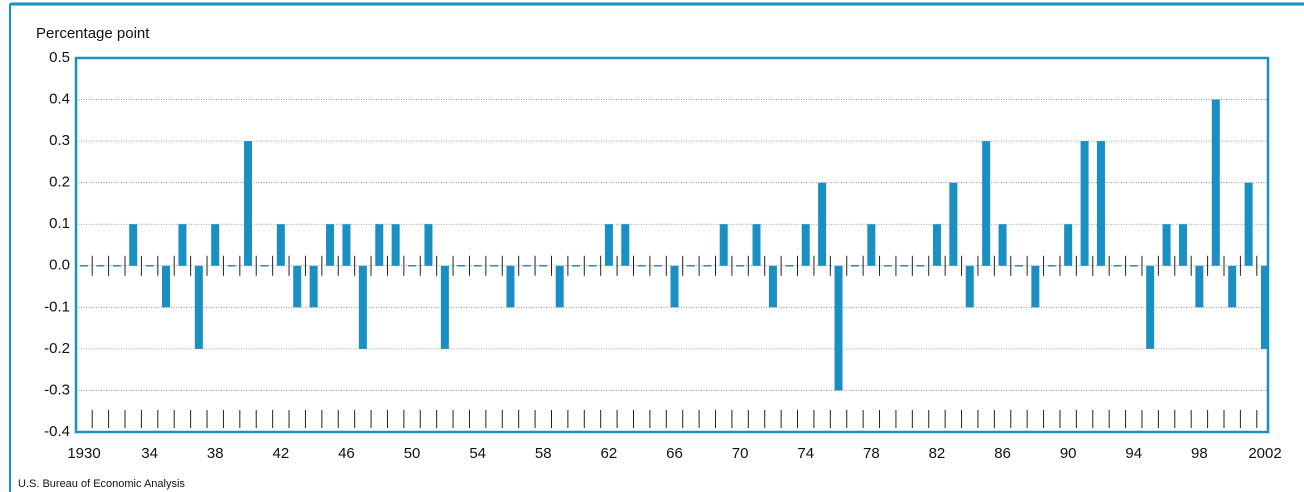  What do you see at coordinates (83, 453) in the screenshot?
I see `x-tick-label: 1930` at bounding box center [83, 453].